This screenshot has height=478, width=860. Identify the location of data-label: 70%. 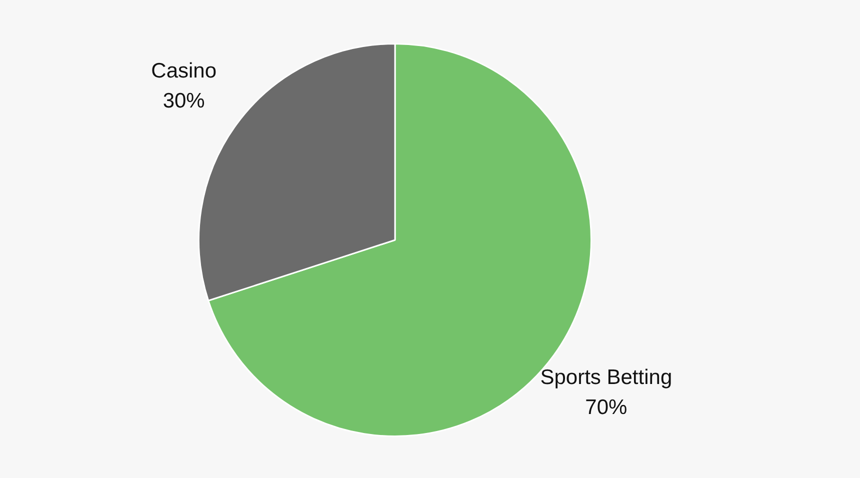
(606, 408).